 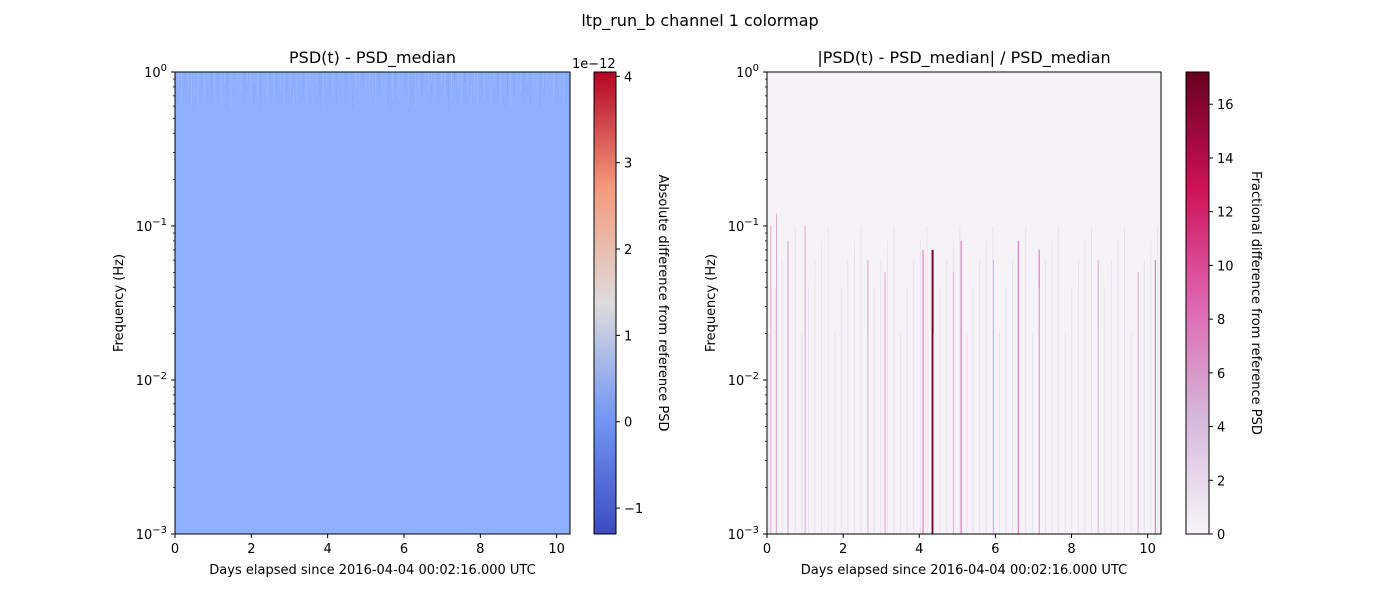 What do you see at coordinates (1221, 374) in the screenshot?
I see `right-colorbar-tick-label: 6` at bounding box center [1221, 374].